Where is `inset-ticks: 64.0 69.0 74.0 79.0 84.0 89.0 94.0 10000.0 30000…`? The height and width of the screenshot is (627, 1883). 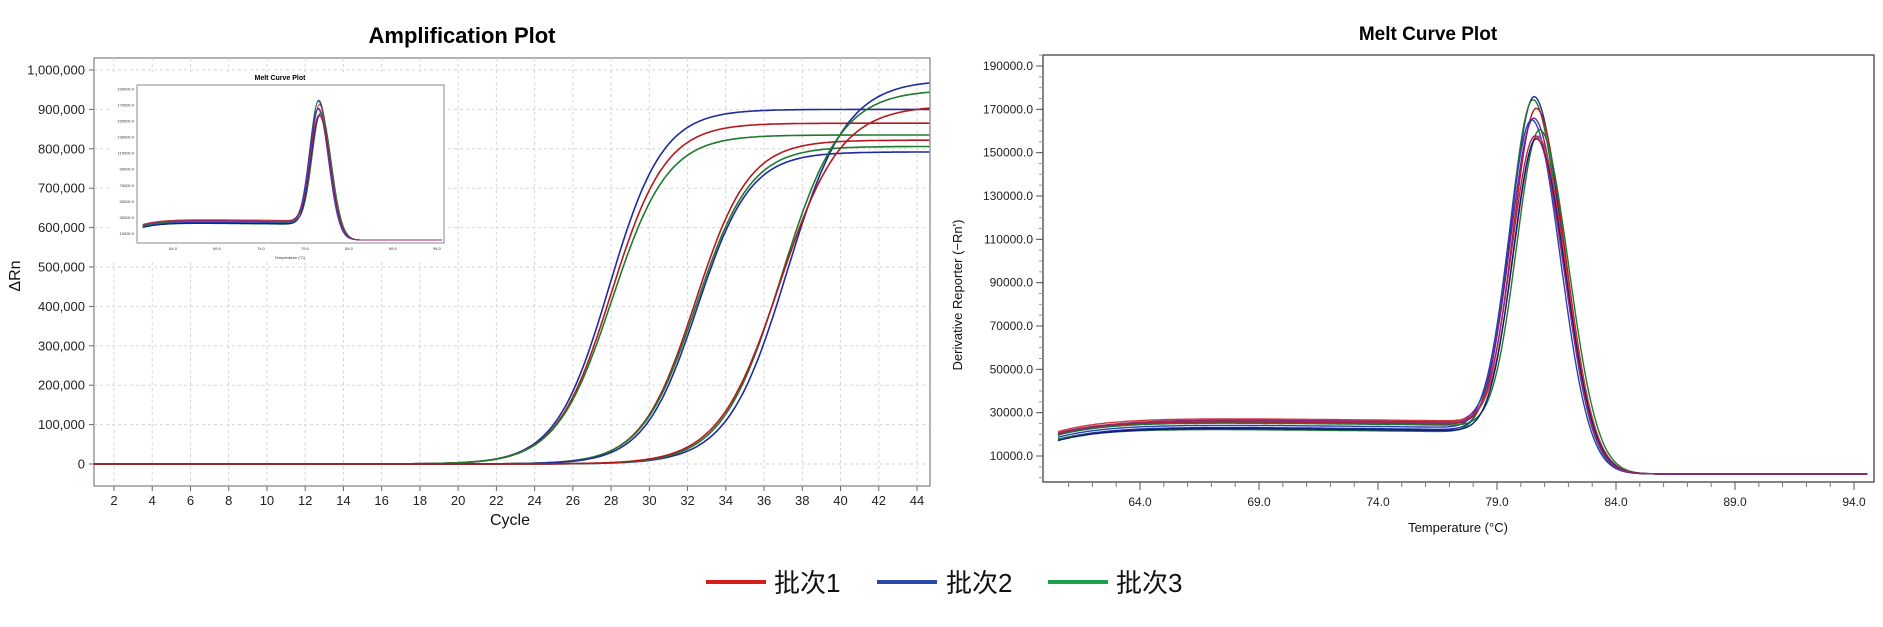 inset-ticks: 64.0 69.0 74.0 79.0 84.0 89.0 94.0 10000.0 30000… is located at coordinates (279, 169).